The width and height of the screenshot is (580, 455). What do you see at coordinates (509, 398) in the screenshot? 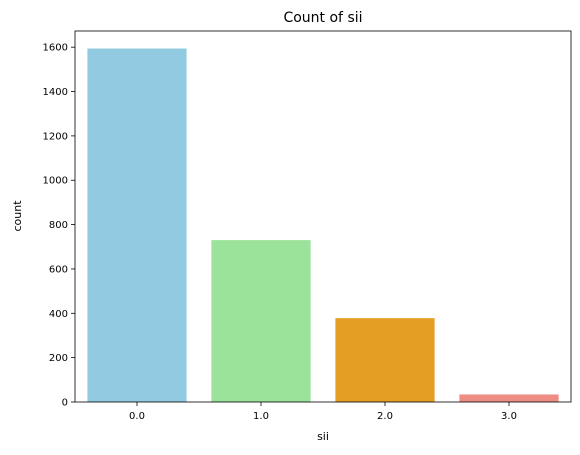
I see `bar-3.0` at bounding box center [509, 398].